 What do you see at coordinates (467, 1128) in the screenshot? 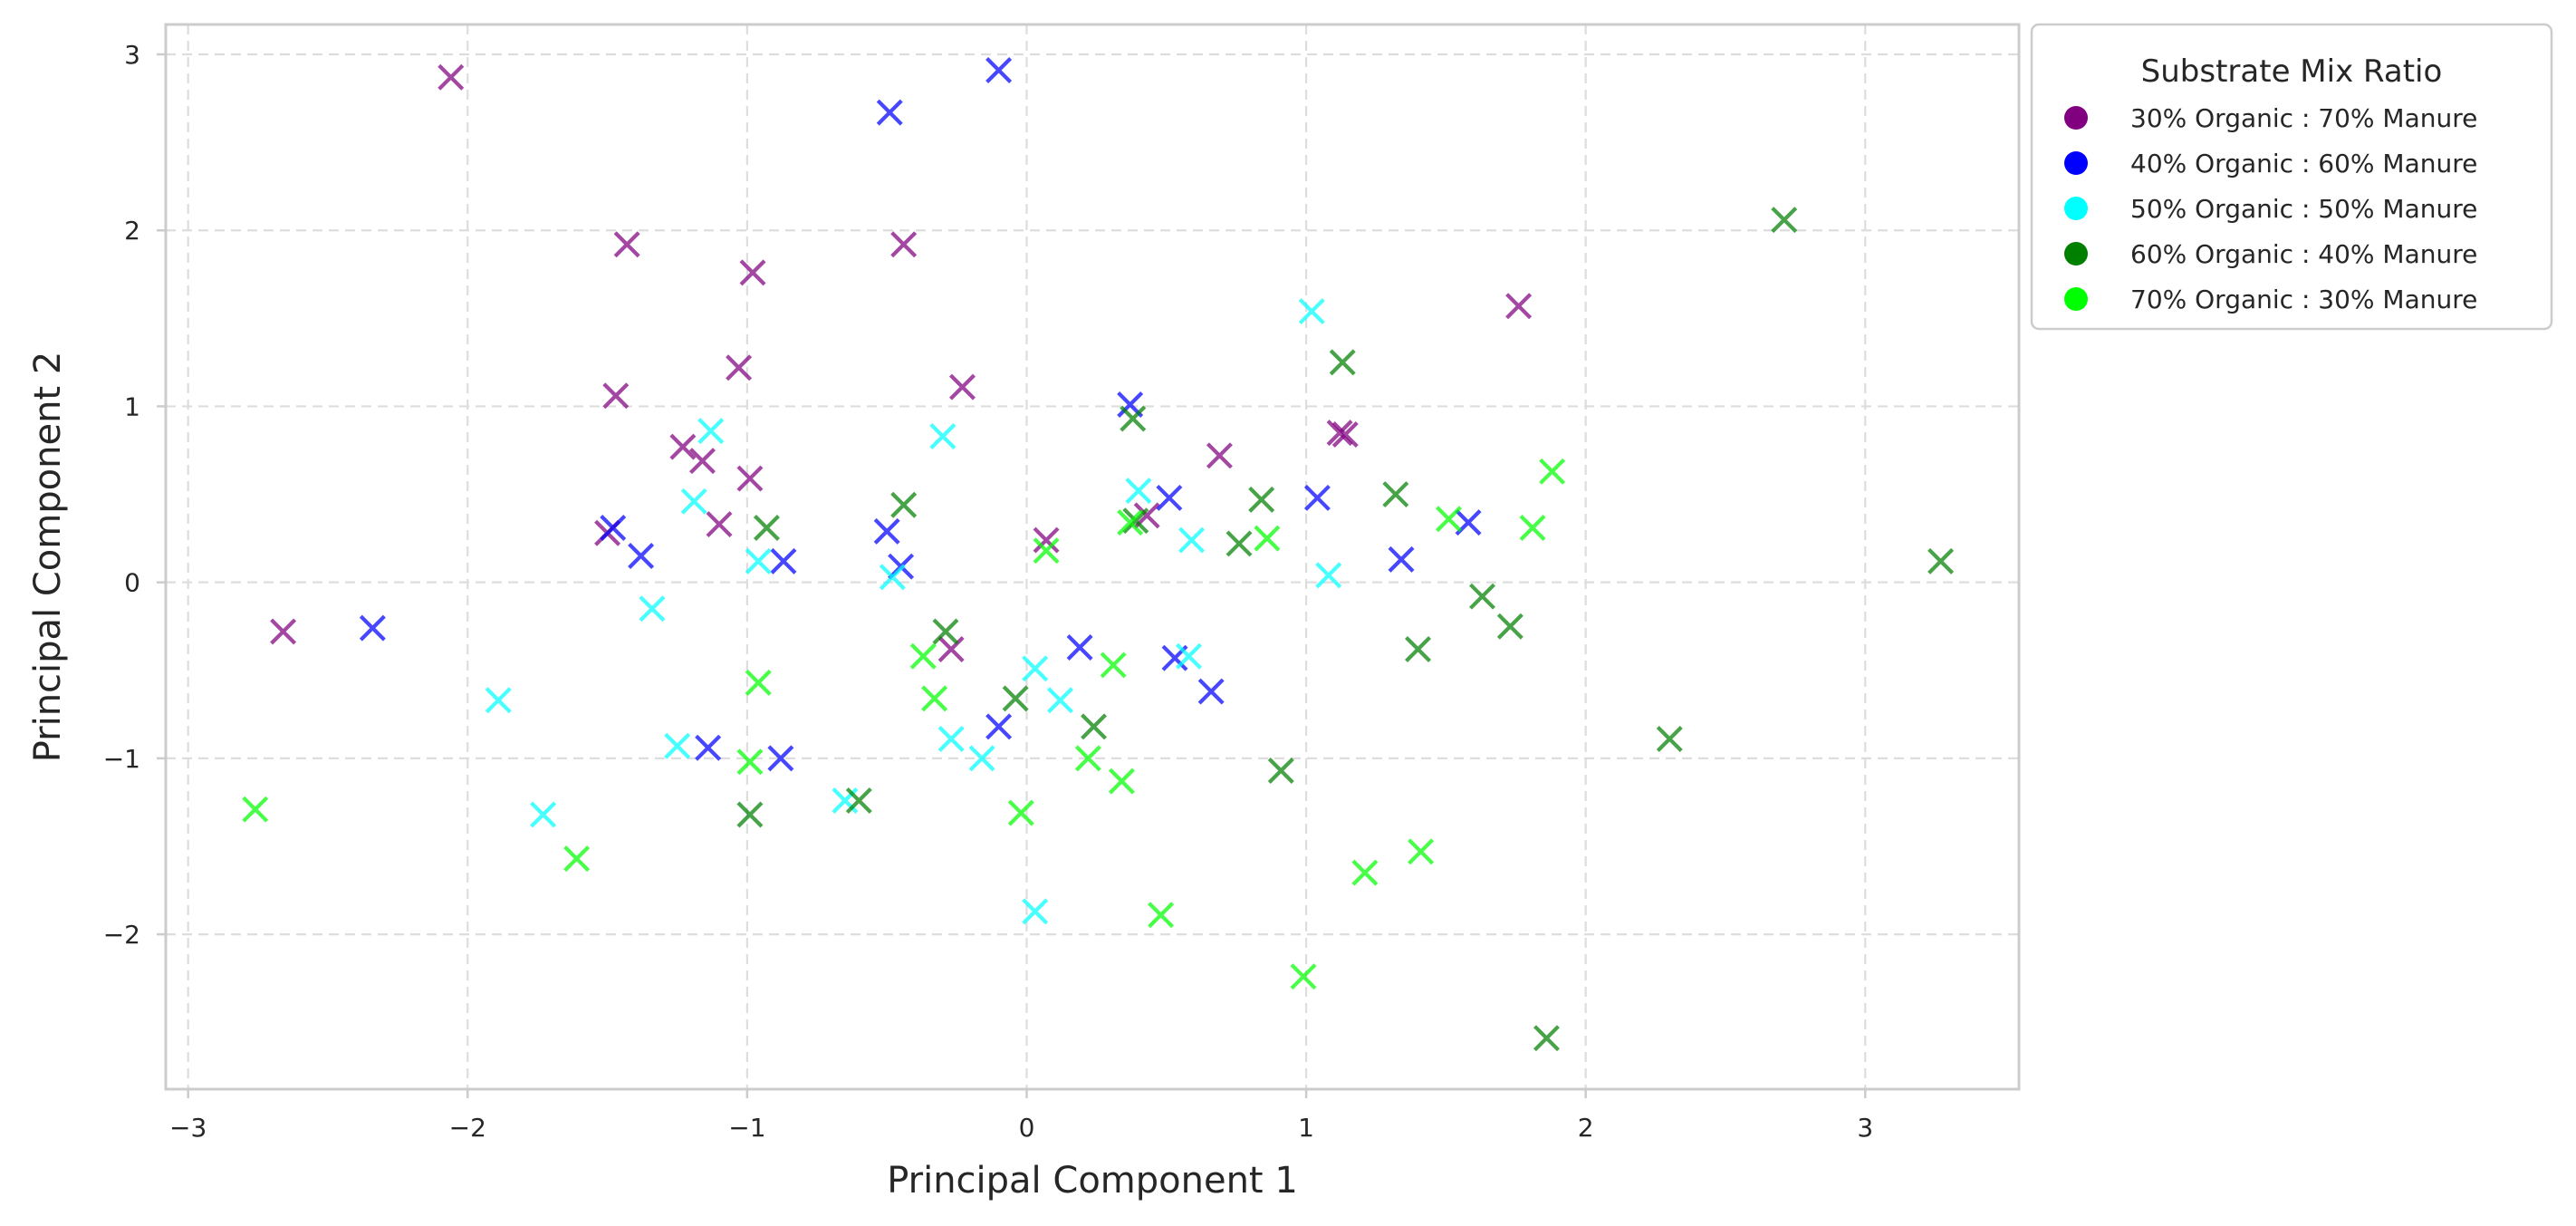
I see `x-tick-label: −2` at bounding box center [467, 1128].